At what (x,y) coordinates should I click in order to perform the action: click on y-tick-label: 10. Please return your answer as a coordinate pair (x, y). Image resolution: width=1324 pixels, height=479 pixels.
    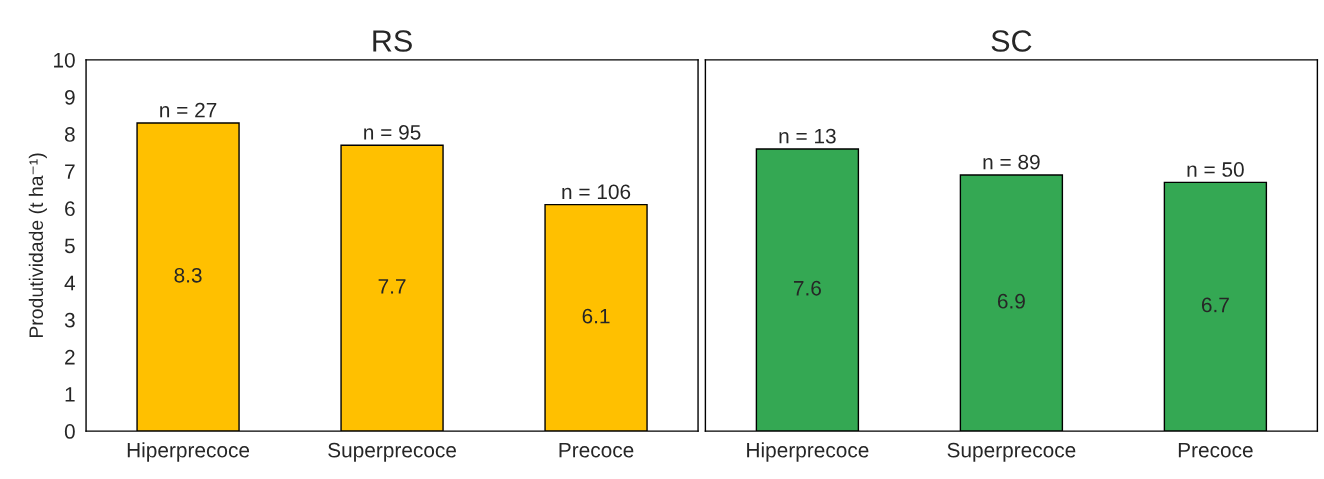
    Looking at the image, I should click on (64, 60).